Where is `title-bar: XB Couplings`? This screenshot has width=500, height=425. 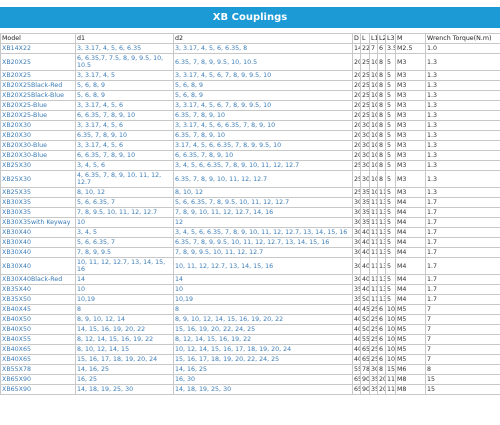
title-bar: XB Couplings is located at coordinates (250, 17).